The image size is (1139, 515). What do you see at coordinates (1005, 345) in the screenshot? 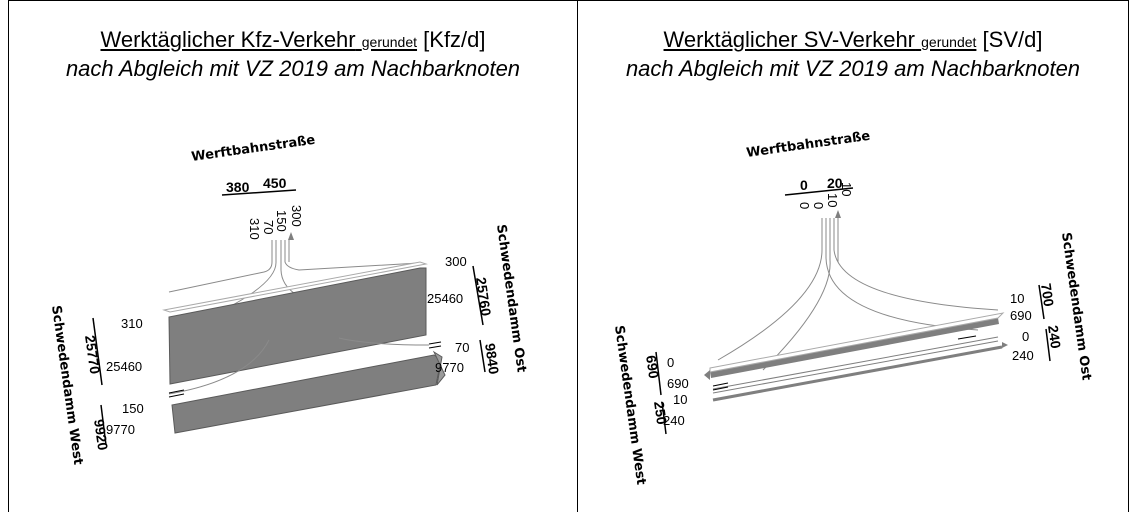
I see `east-arrow` at bounding box center [1005, 345].